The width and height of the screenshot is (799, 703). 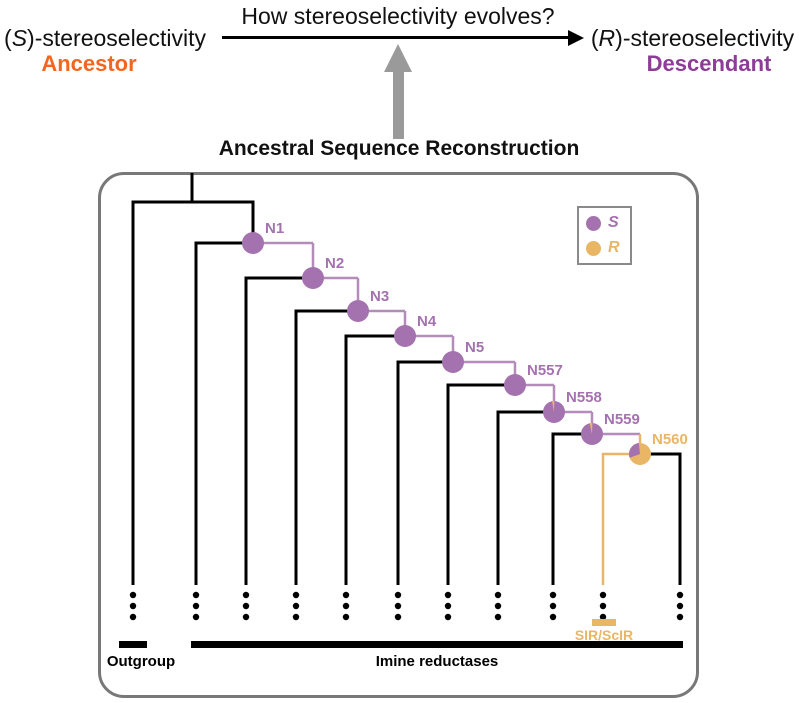 I want to click on legend-row-r: R, so click(x=608, y=248).